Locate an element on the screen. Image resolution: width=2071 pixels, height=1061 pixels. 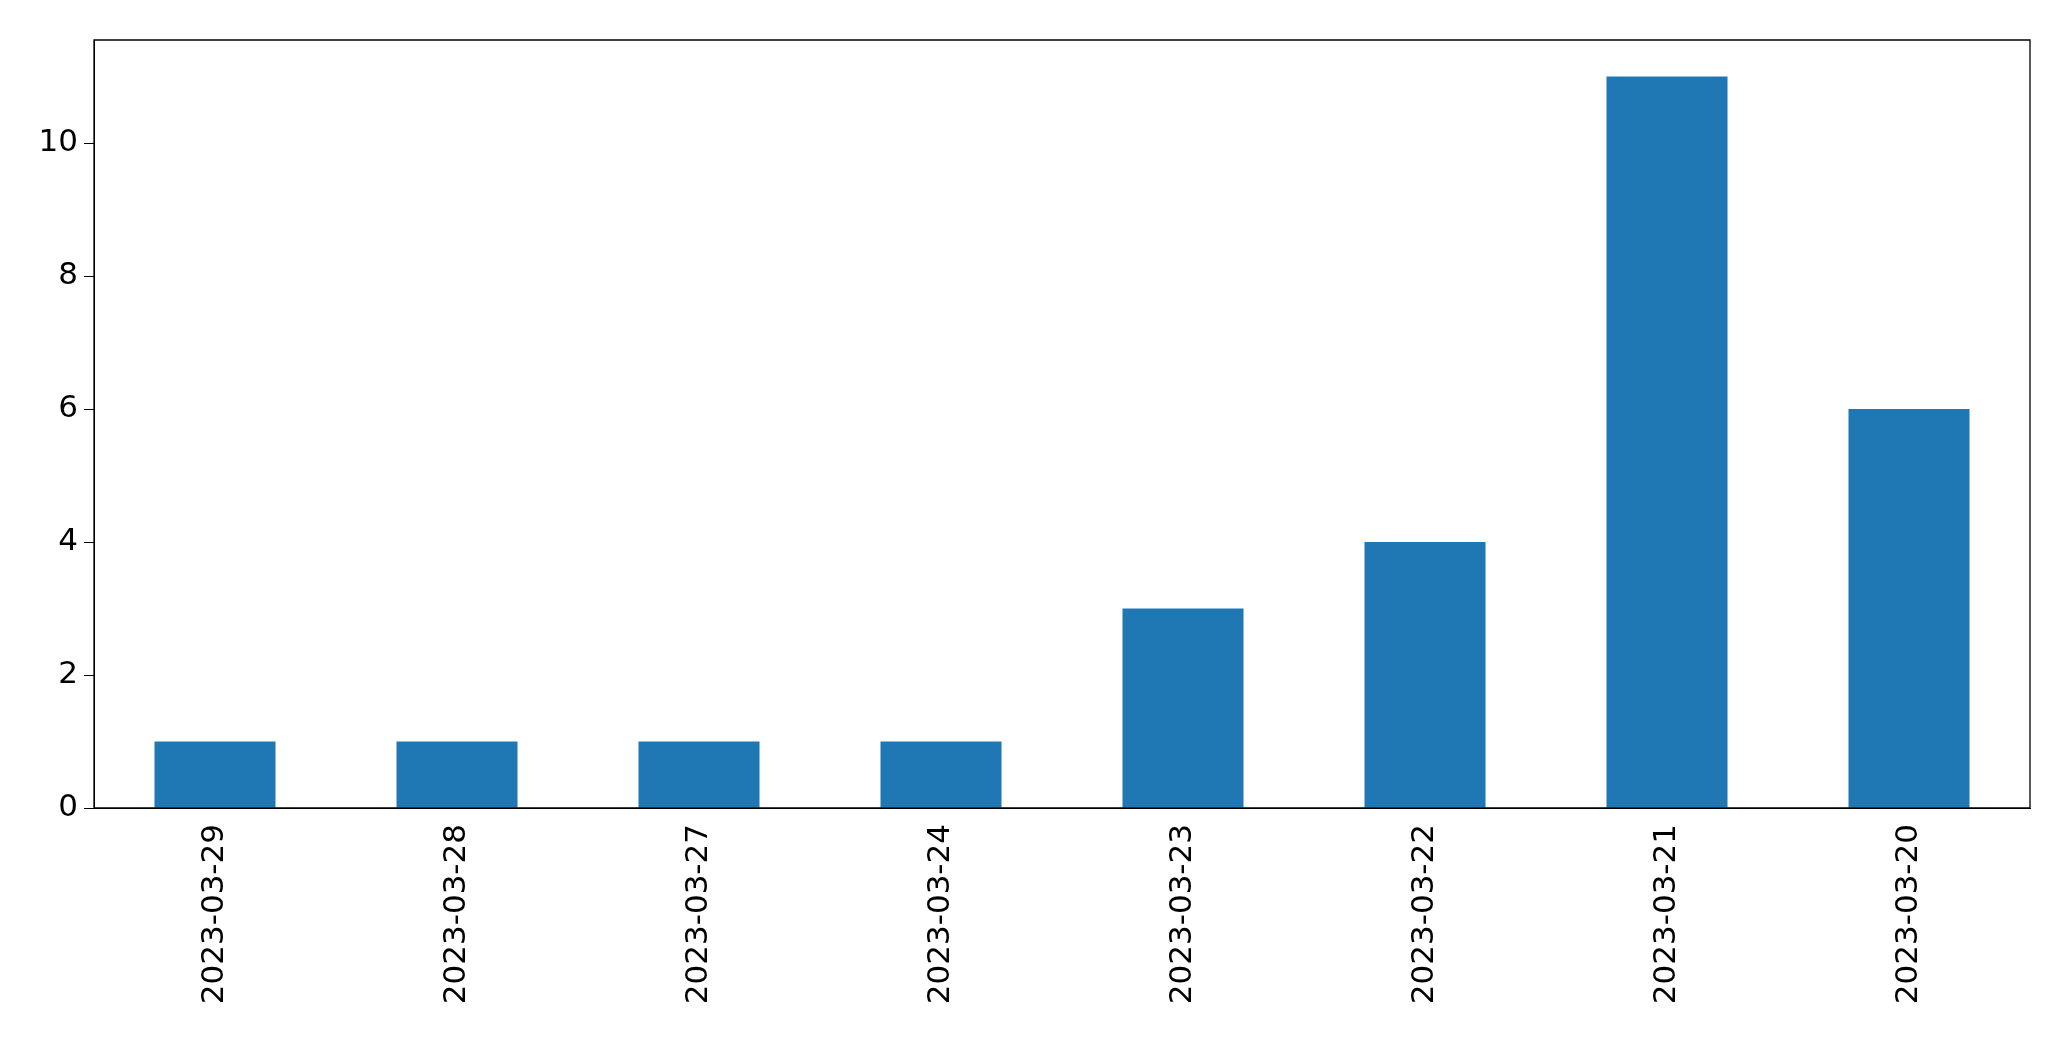
x-tick-label: 2023-03-21 is located at coordinates (1664, 914).